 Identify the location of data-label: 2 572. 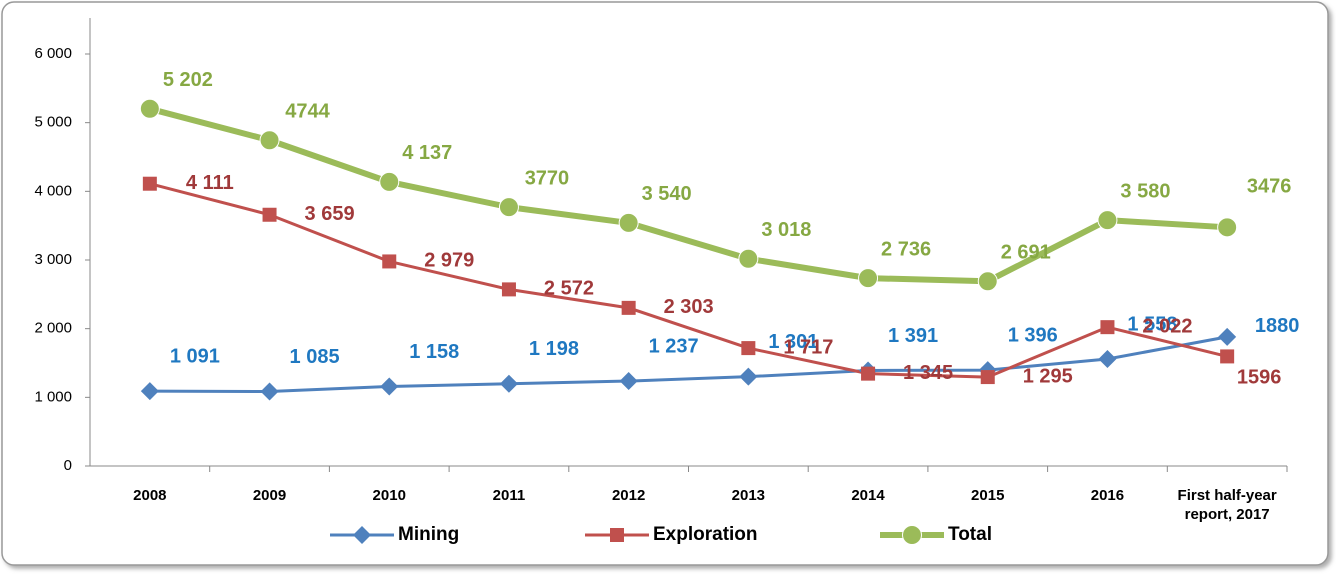
(569, 289).